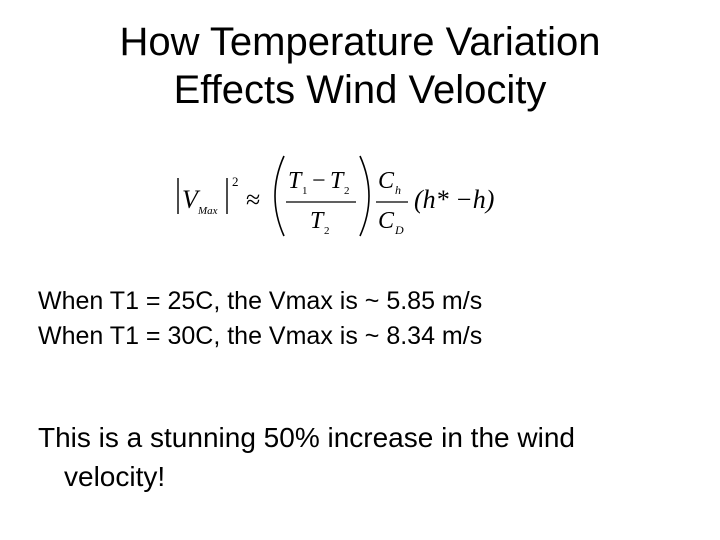  What do you see at coordinates (191, 199) in the screenshot?
I see `lhs-variable: V` at bounding box center [191, 199].